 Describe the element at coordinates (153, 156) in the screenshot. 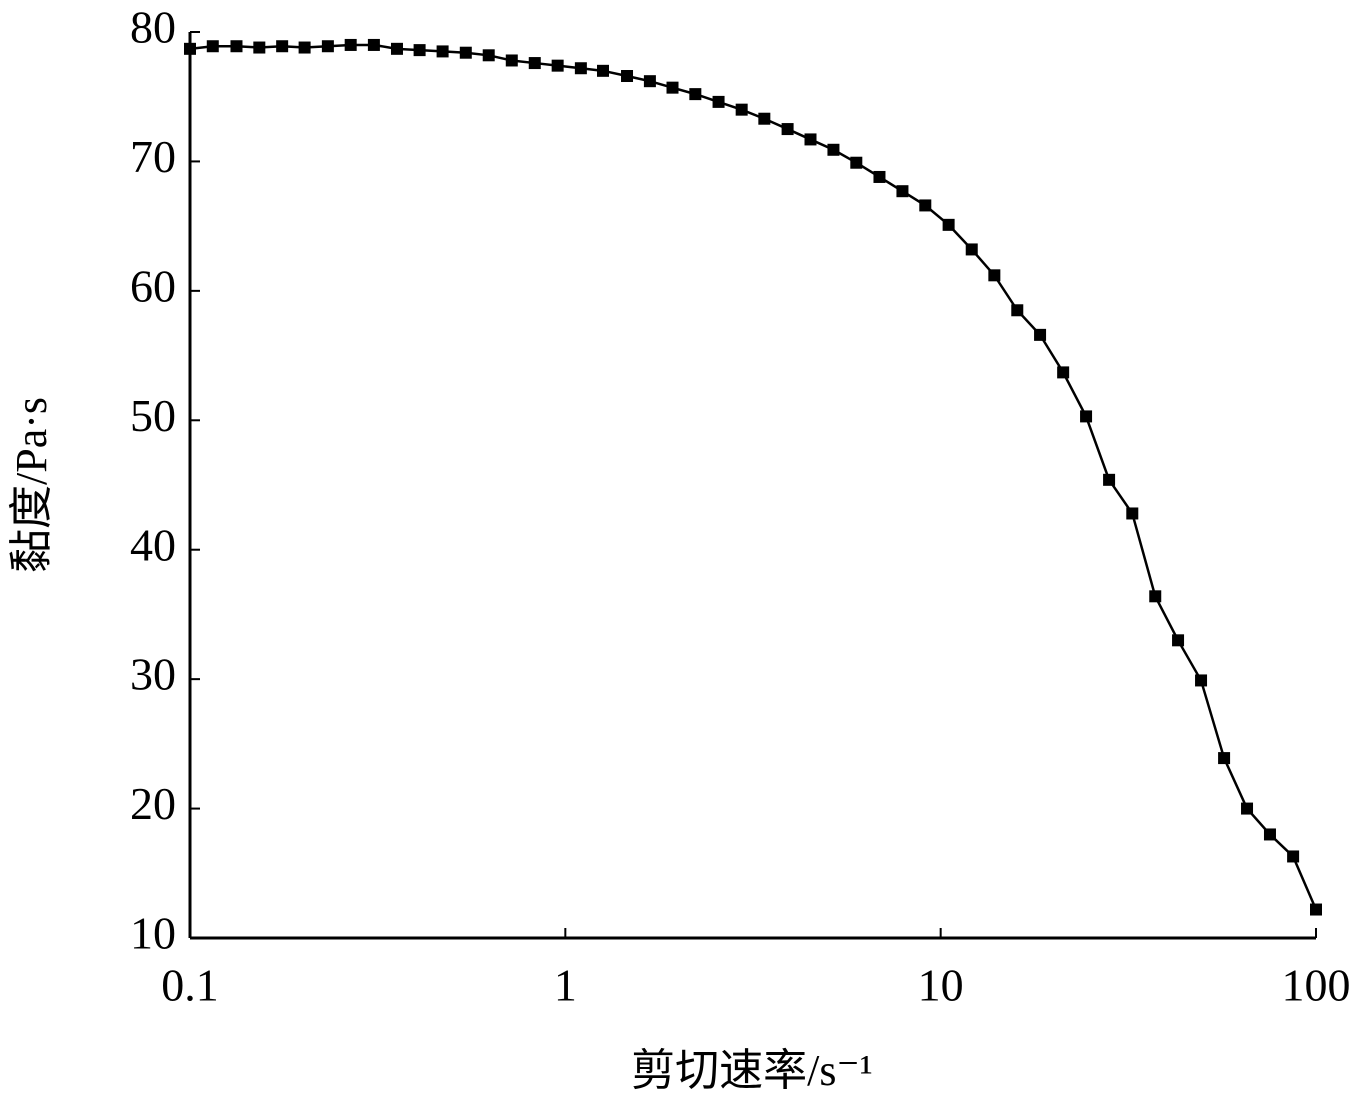

I see `y-tick-label: 70` at that location.